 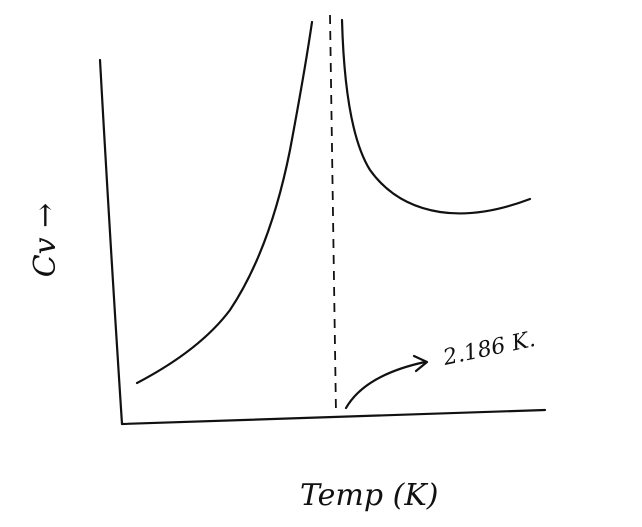 What do you see at coordinates (333, 214) in the screenshot?
I see `lambda-line` at bounding box center [333, 214].